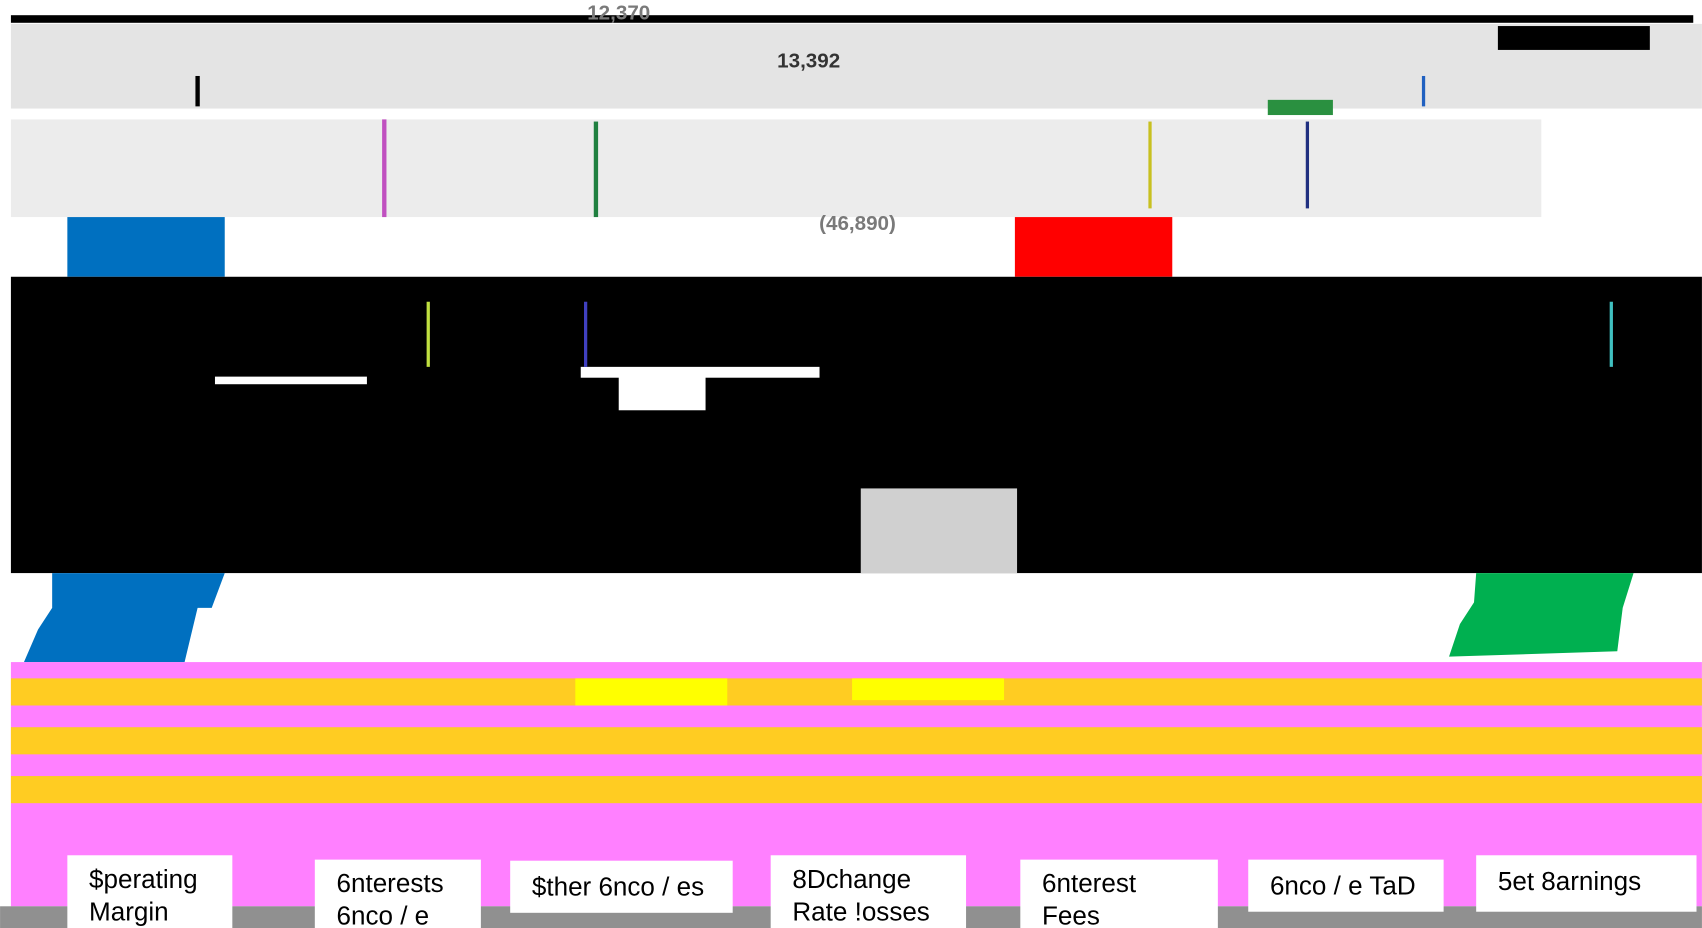 This screenshot has height=928, width=1702. I want to click on category-label: 5et 8arnings, so click(1569, 881).